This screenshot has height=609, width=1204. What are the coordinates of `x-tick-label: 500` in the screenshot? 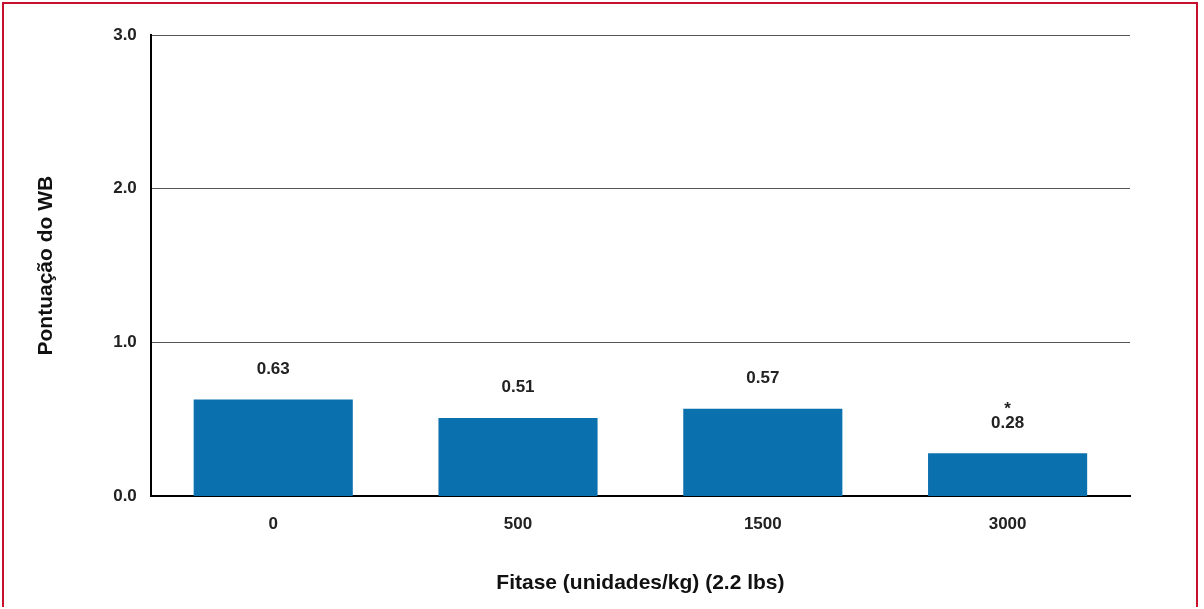 It's located at (518, 524).